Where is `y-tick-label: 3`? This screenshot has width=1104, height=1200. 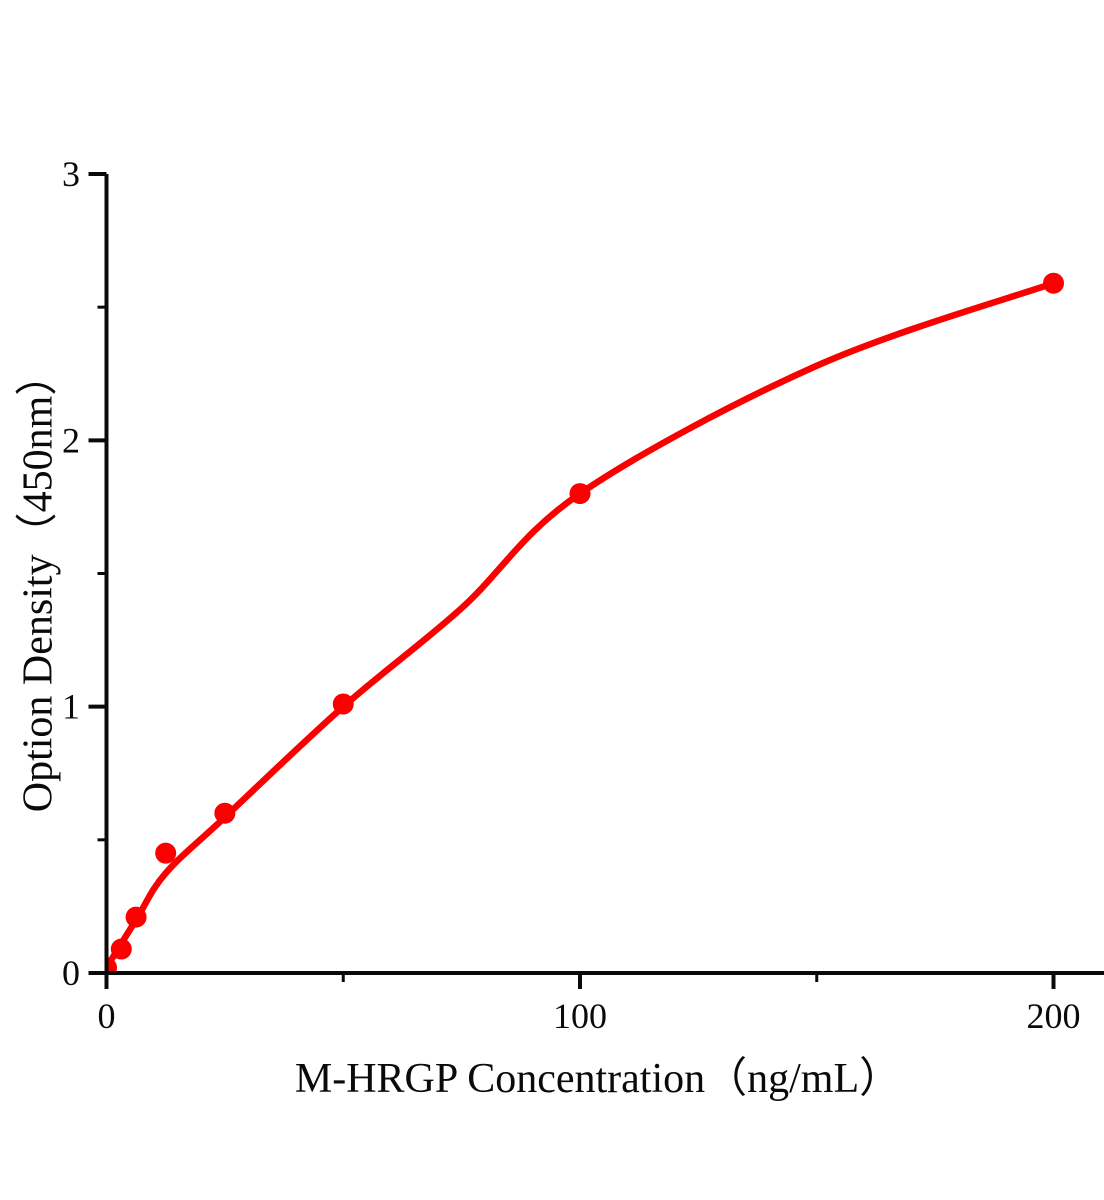
y-tick-label: 3 is located at coordinates (71, 174).